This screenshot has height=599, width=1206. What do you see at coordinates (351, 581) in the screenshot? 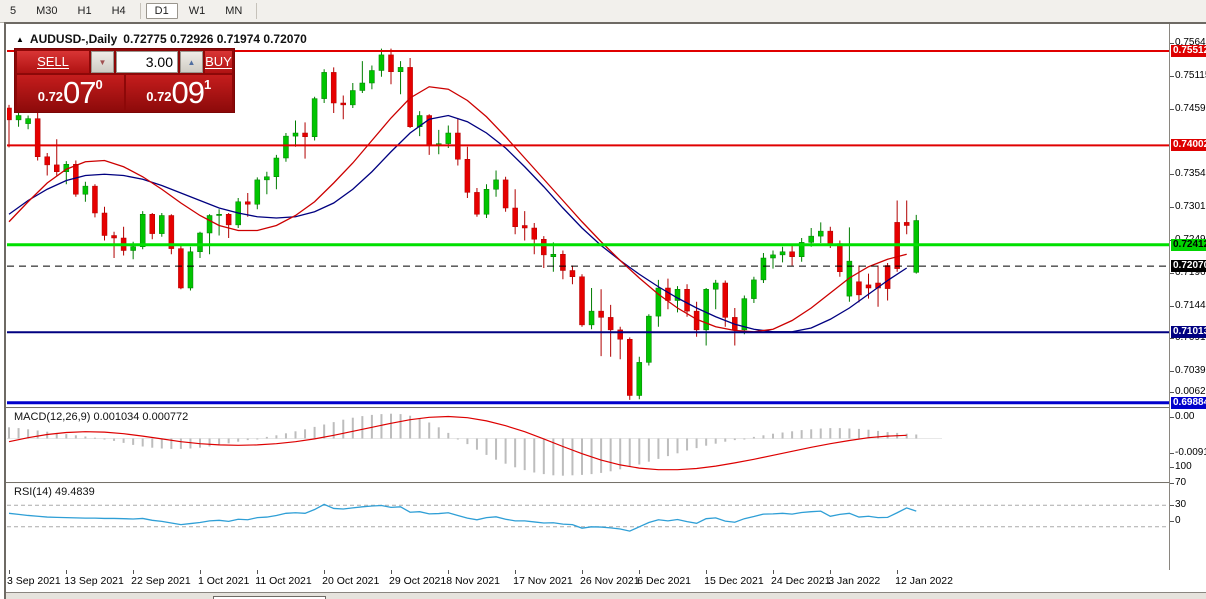
I see `date-tick-label: 20 Oct 2021` at bounding box center [351, 581].